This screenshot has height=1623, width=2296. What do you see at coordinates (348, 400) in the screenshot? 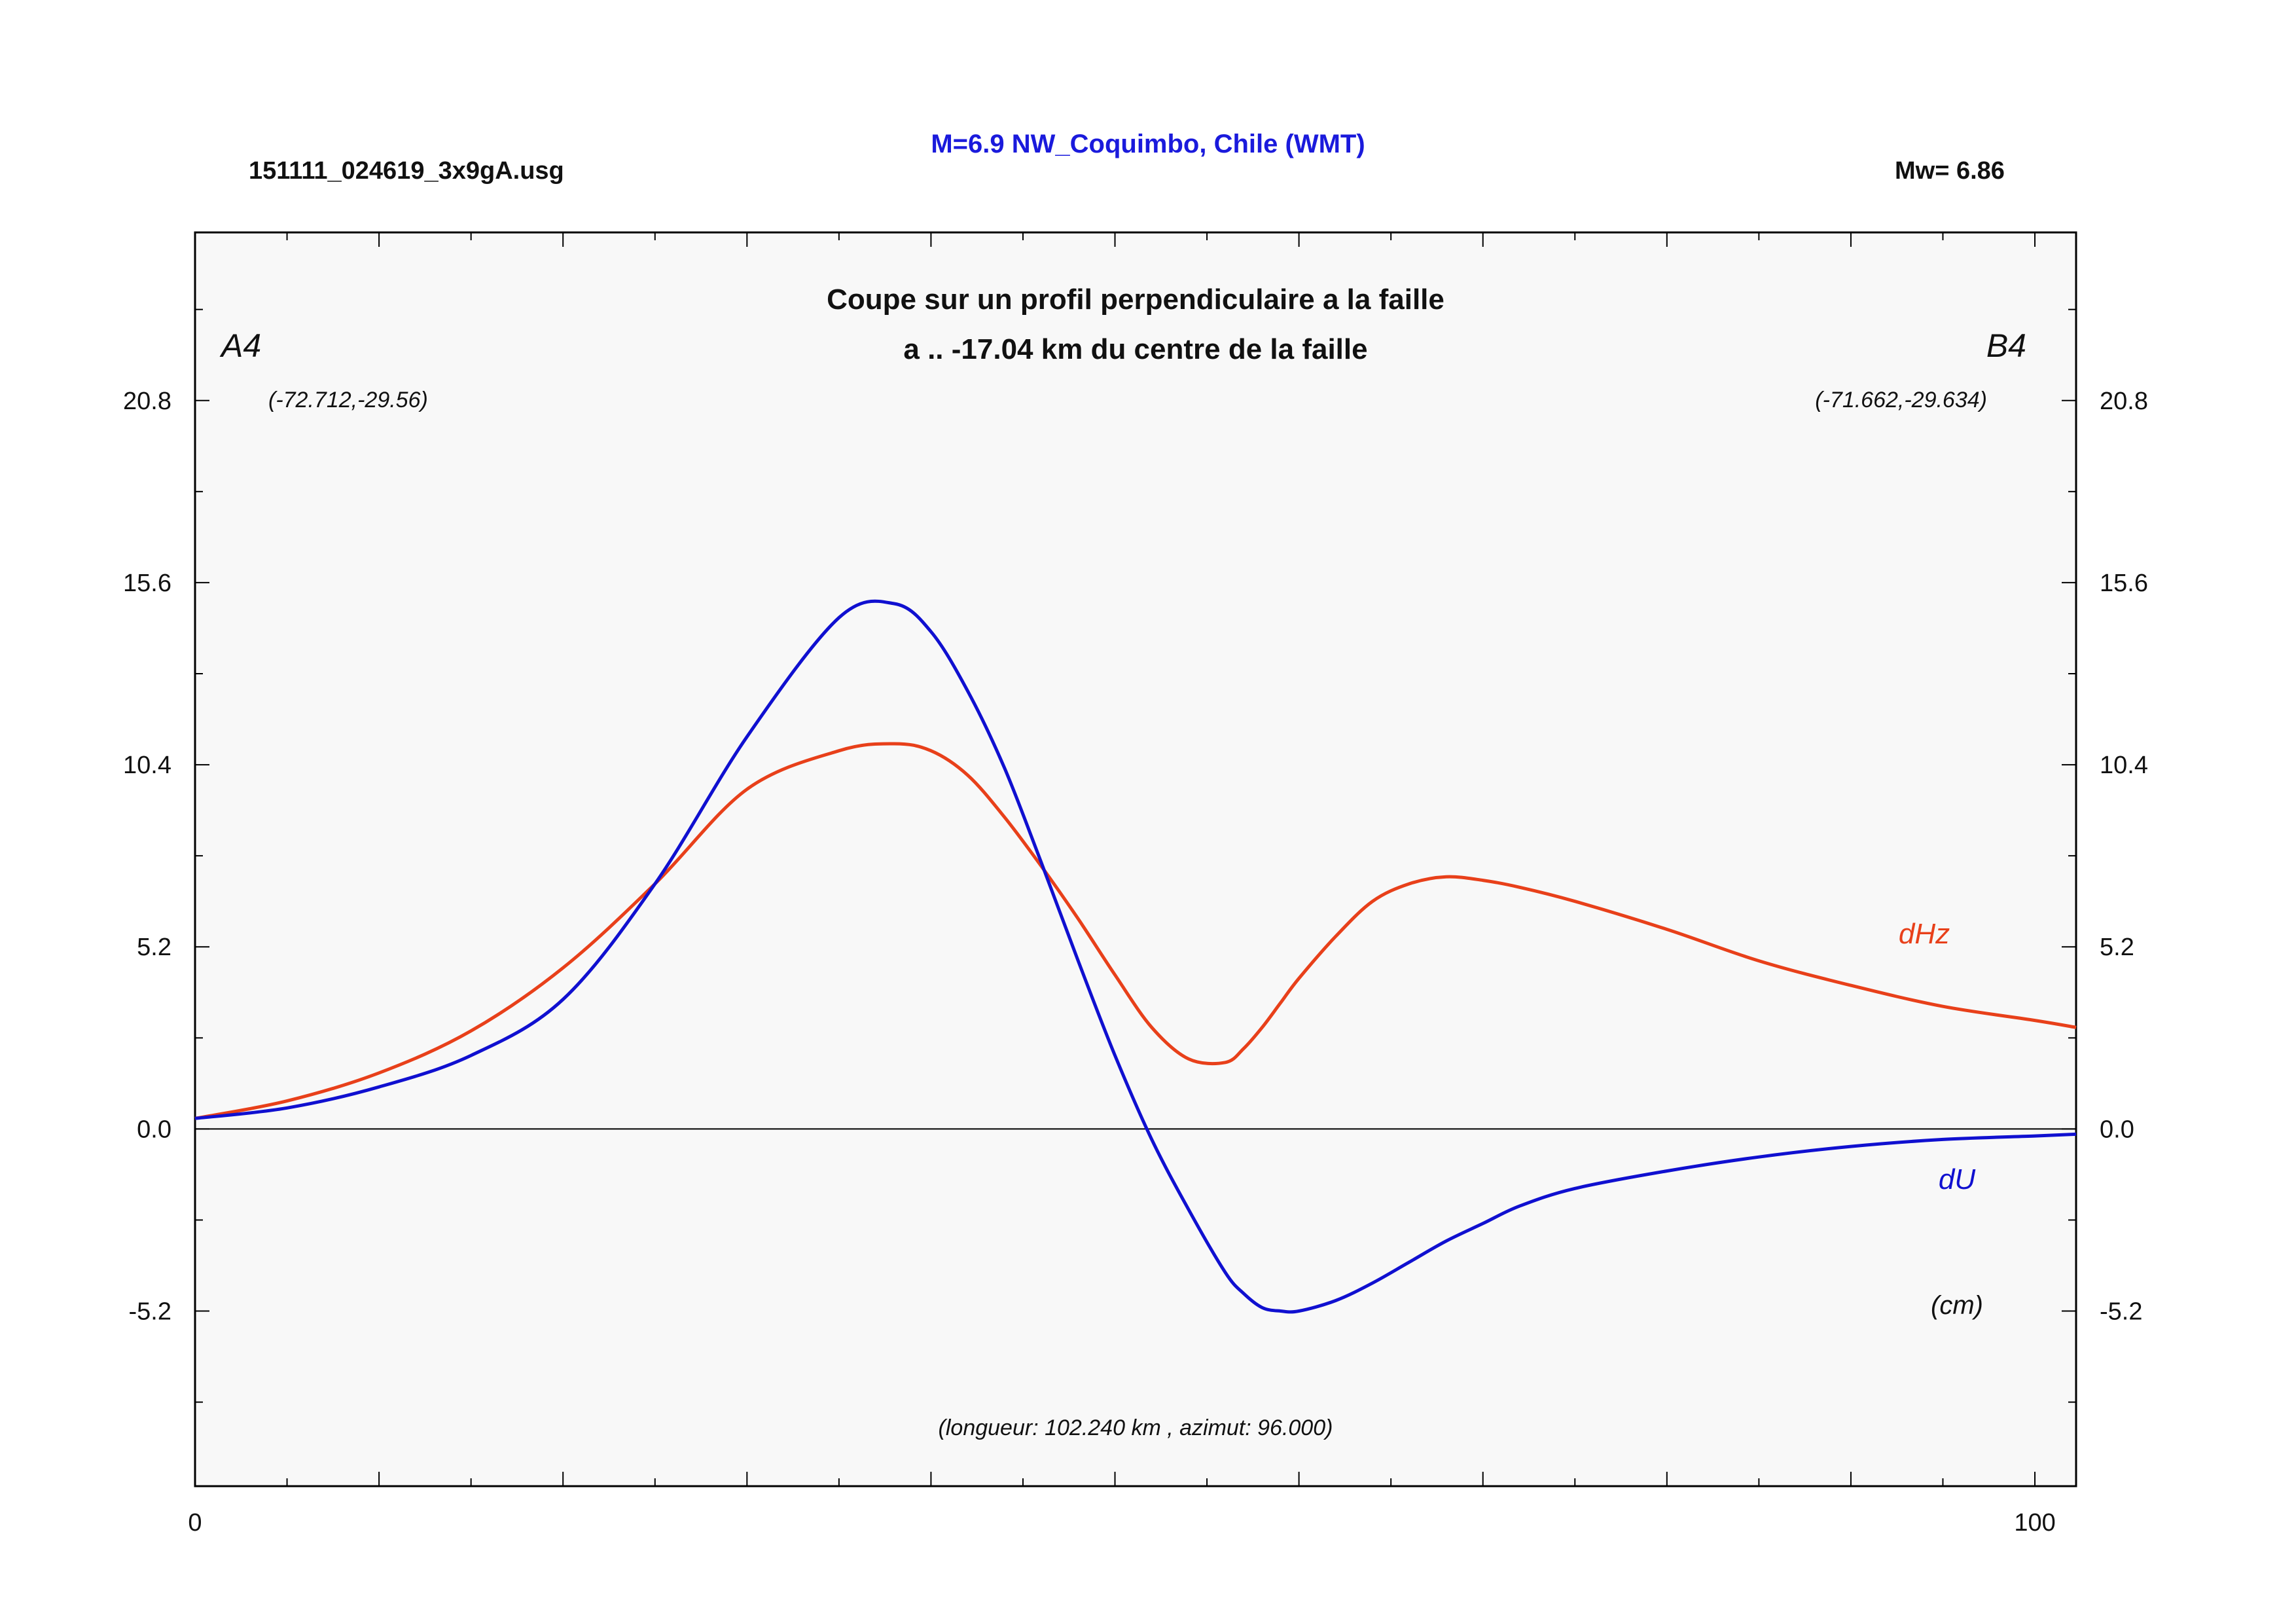
I see `start-coords: (-72.712,-29.56)` at bounding box center [348, 400].